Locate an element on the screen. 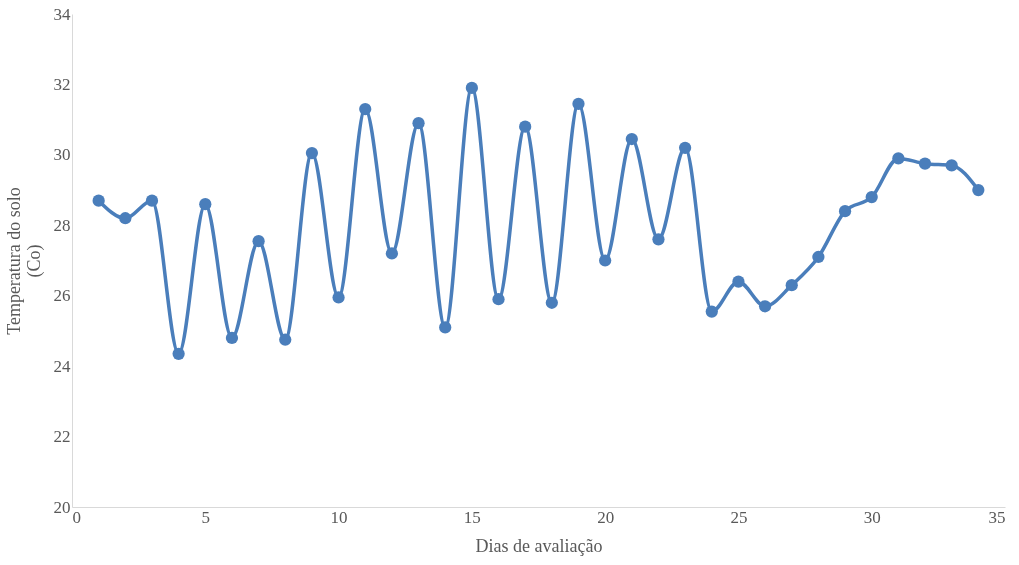  y-tick-label: 34 is located at coordinates (62, 14).